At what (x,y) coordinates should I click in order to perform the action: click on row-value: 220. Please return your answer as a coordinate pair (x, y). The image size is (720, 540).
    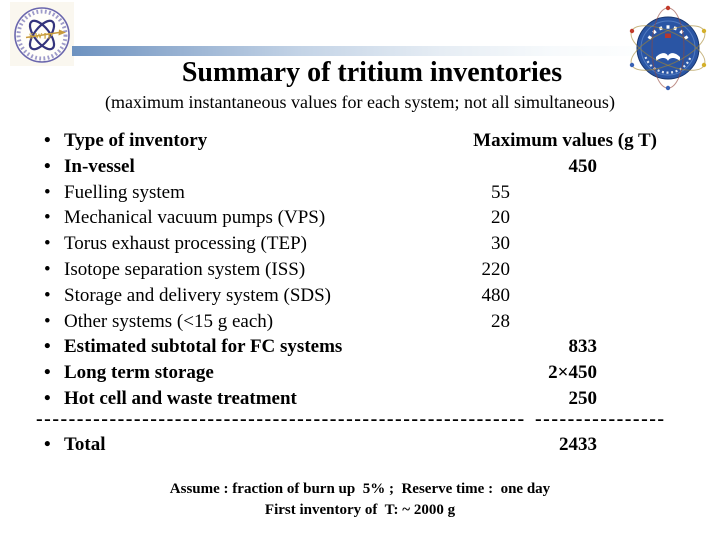
    Looking at the image, I should click on (496, 269).